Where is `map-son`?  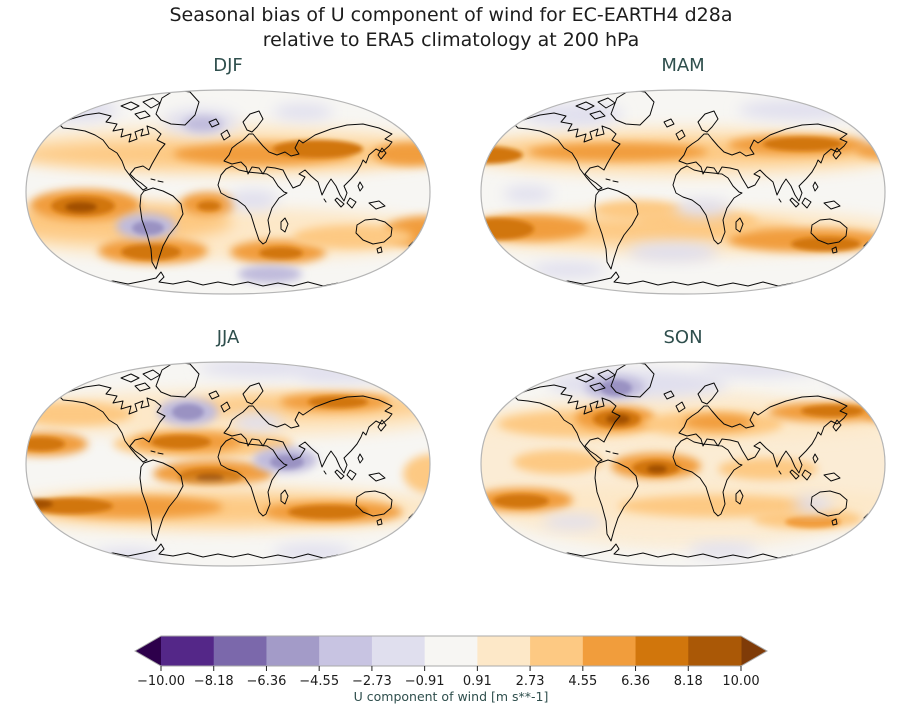 map-son is located at coordinates (683, 464).